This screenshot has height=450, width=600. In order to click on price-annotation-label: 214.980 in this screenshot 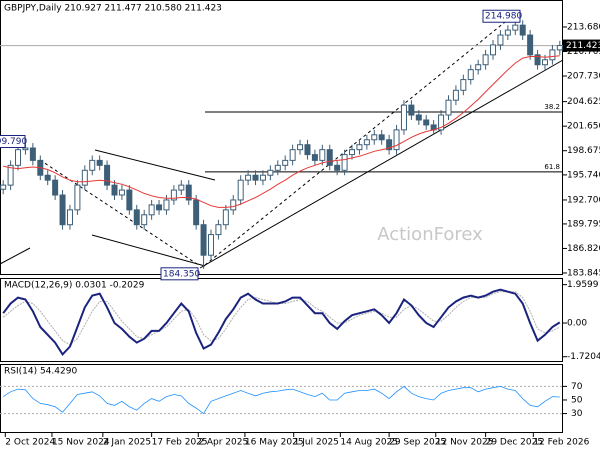, I will do `click(503, 17)`.